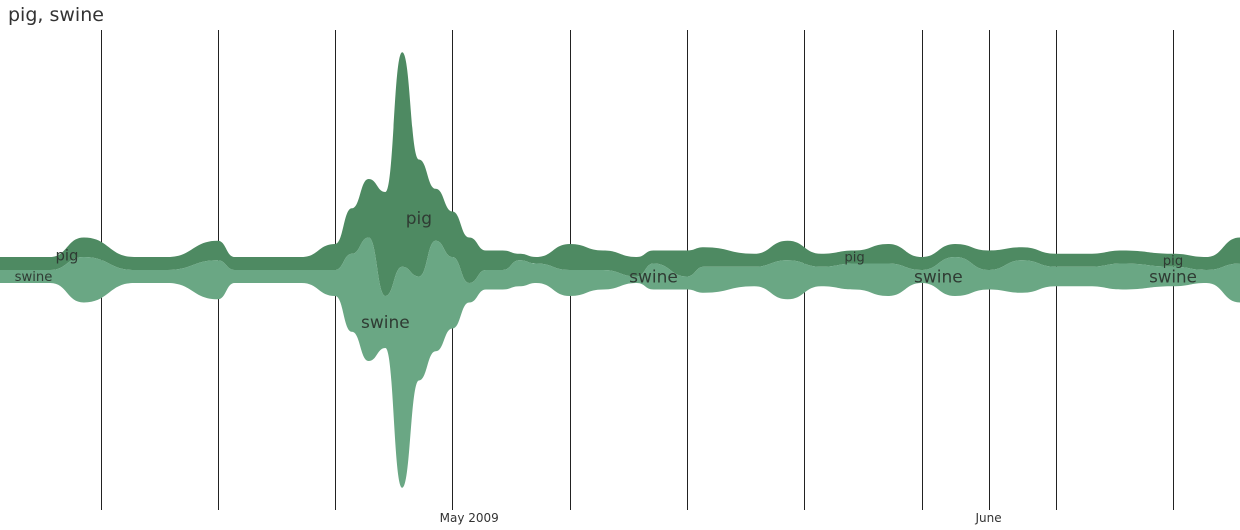 The image size is (1240, 530). Describe the element at coordinates (988, 518) in the screenshot. I see `x-tick-label: June` at that location.